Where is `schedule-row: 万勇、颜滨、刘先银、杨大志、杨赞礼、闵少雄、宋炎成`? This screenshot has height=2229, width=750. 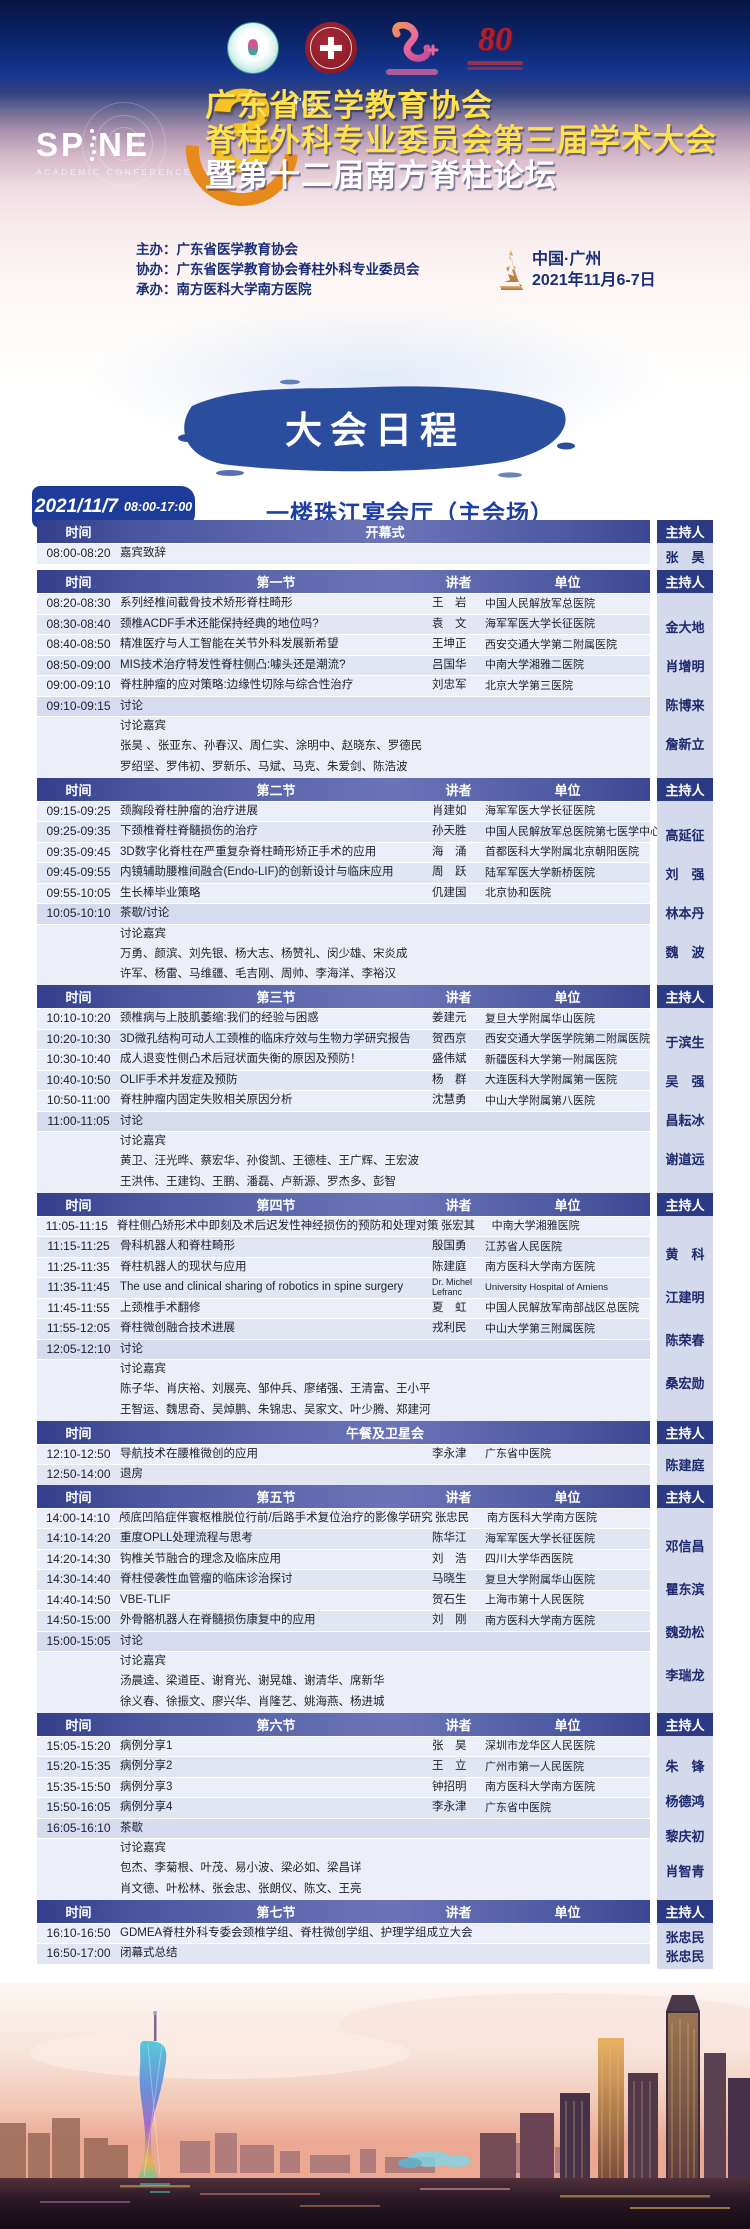 schedule-row: 万勇、颜滨、刘先银、杨大志、杨赞礼、闵少雄、宋炎成 is located at coordinates (343, 954).